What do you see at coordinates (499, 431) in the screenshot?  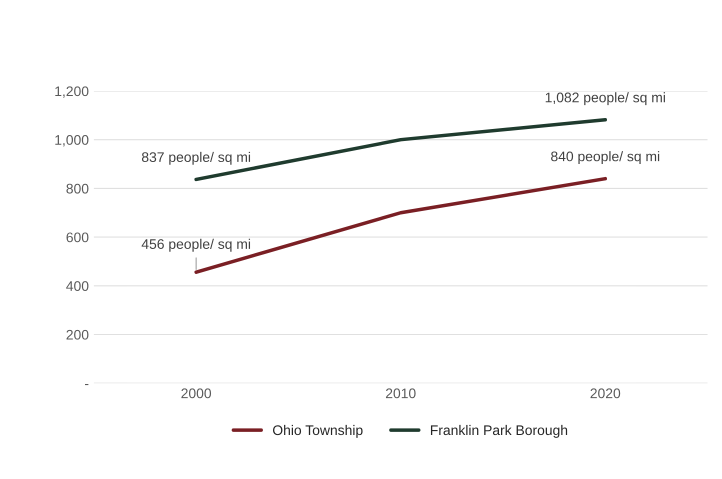 I see `legend-label: Franklin Park Borough` at bounding box center [499, 431].